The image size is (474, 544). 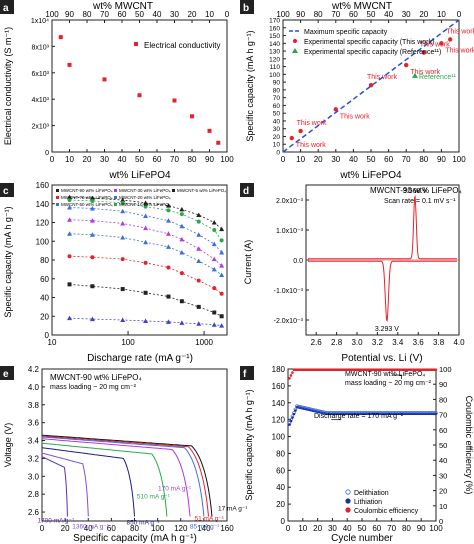 What do you see at coordinates (398, 342) in the screenshot?
I see `d-x-tick-label: 3.4` at bounding box center [398, 342].